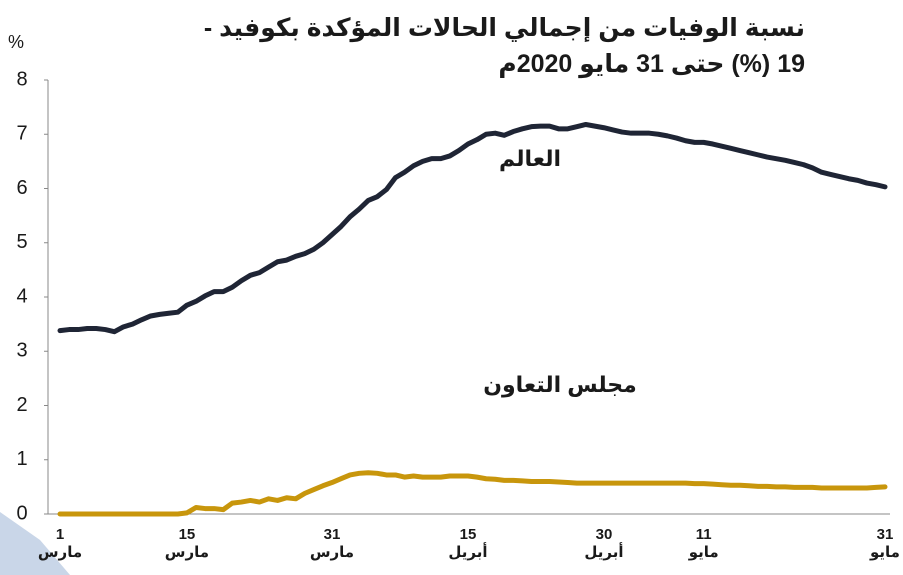 This screenshot has height=575, width=903. I want to click on y-tick-label: 8, so click(21, 79).